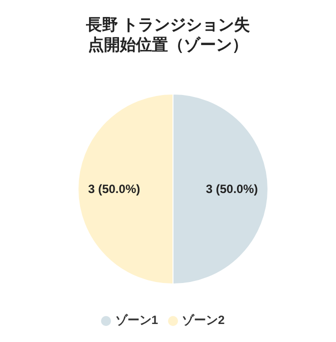 This screenshot has width=336, height=342. I want to click on legend-label: ゾーン1, so click(136, 320).